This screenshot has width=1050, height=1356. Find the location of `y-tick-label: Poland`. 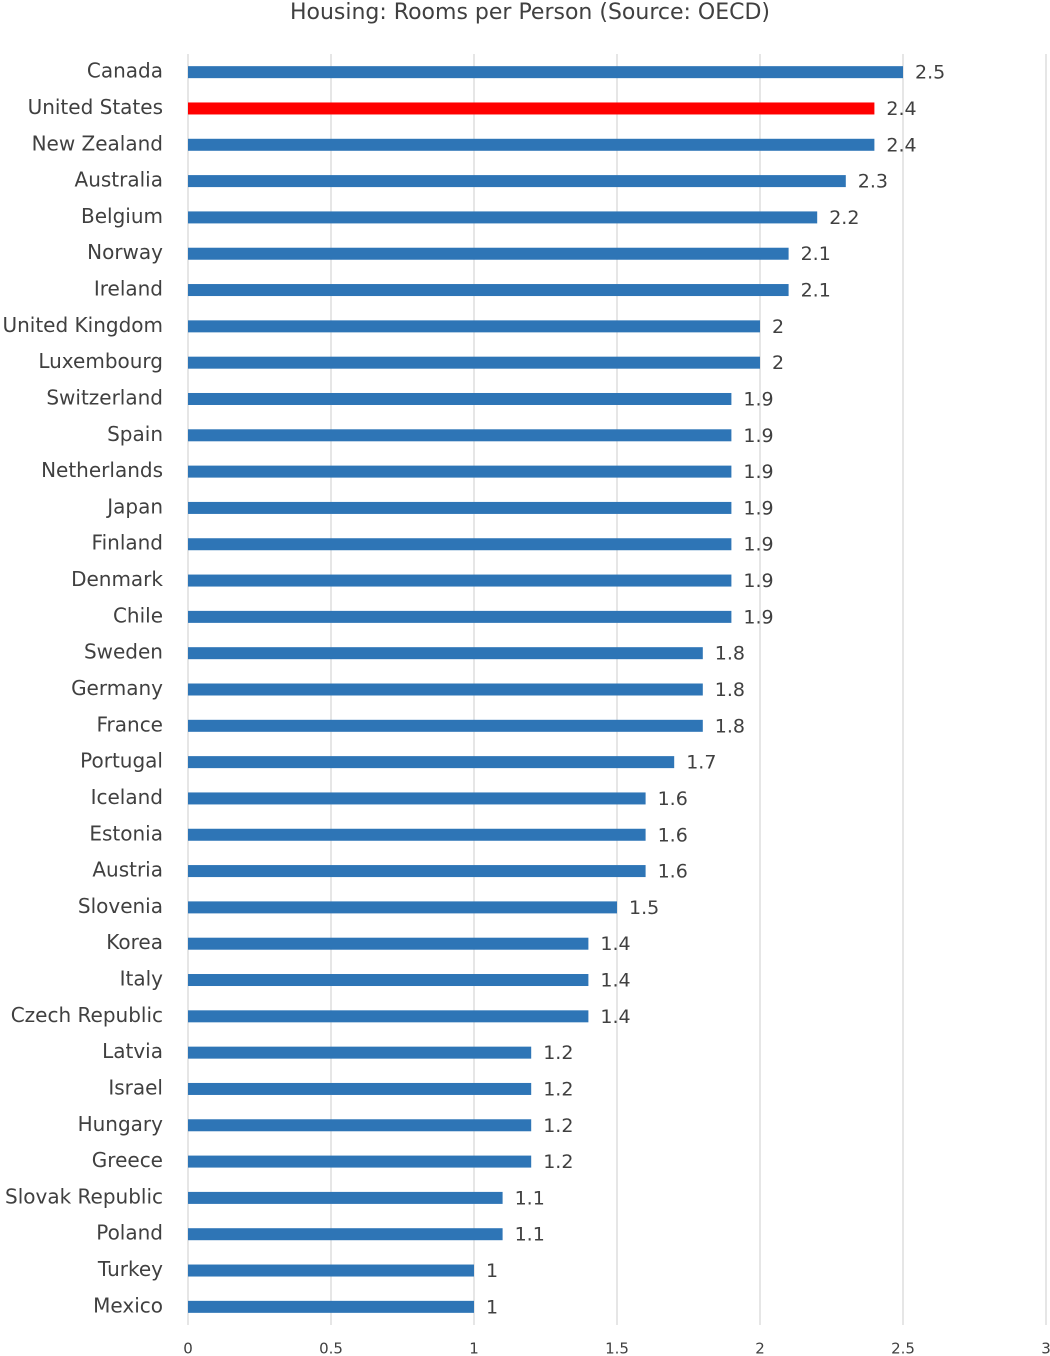

y-tick-label: Poland is located at coordinates (129, 1233).